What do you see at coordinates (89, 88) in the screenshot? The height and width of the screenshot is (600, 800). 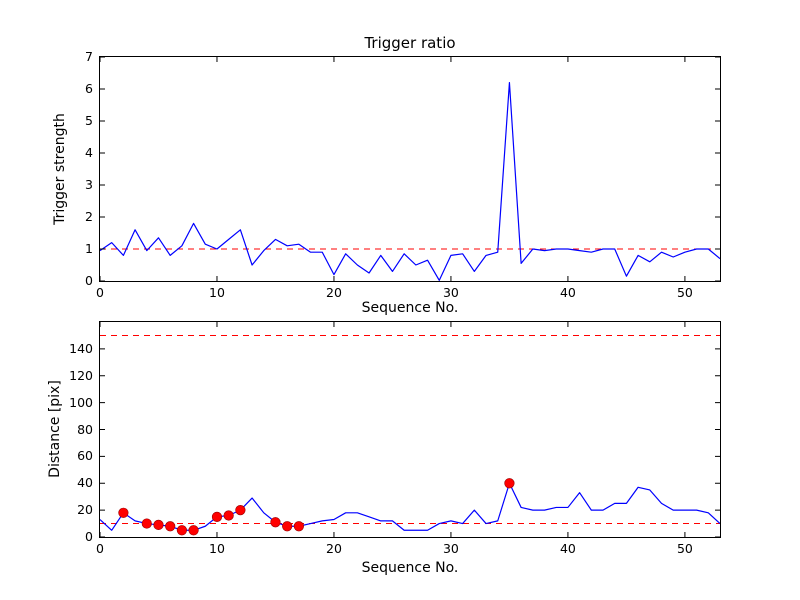 I see `y-tick-label: 6` at bounding box center [89, 88].